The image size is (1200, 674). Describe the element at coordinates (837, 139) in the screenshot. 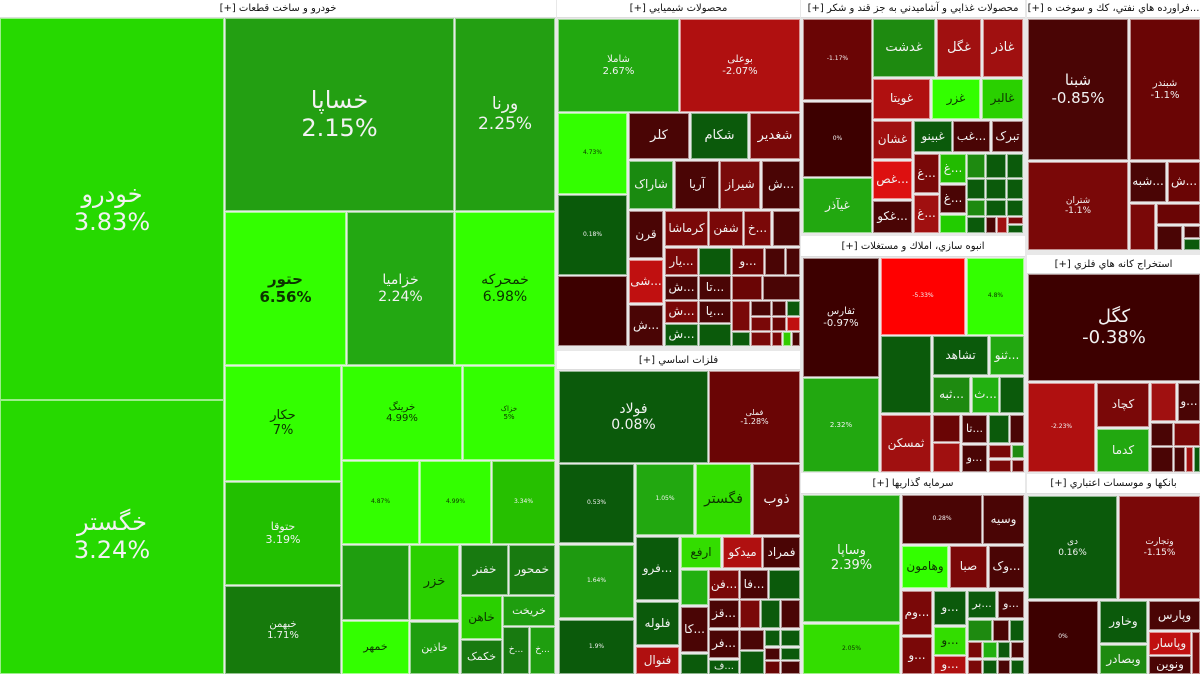

I see `stock-tile: 0%` at that location.